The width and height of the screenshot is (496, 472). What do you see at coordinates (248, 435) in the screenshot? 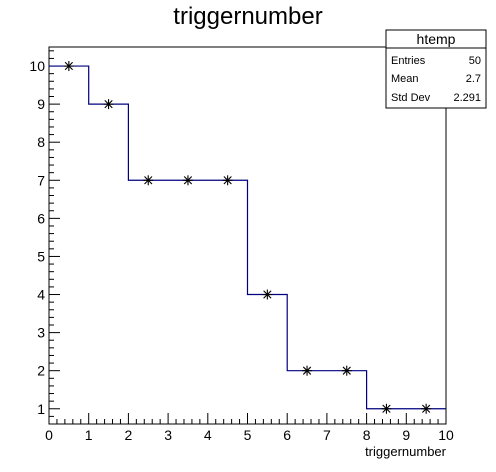
I see `x-tick-label: 5` at bounding box center [248, 435].